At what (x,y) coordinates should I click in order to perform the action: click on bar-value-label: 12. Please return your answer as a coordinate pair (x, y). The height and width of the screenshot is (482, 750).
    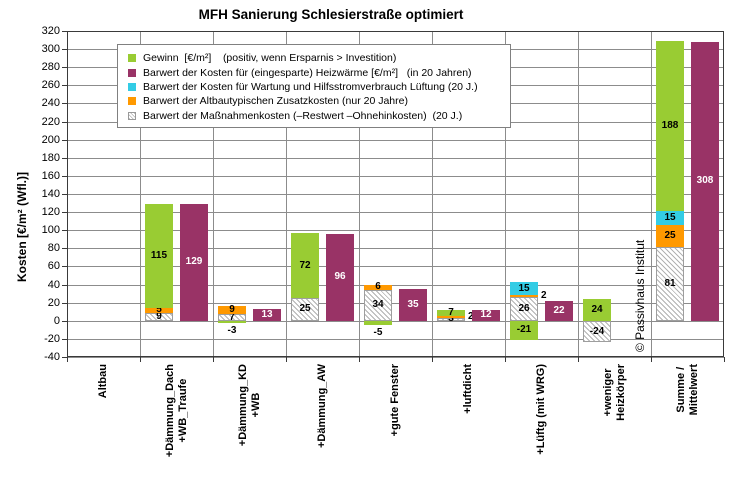
    Looking at the image, I should click on (486, 315).